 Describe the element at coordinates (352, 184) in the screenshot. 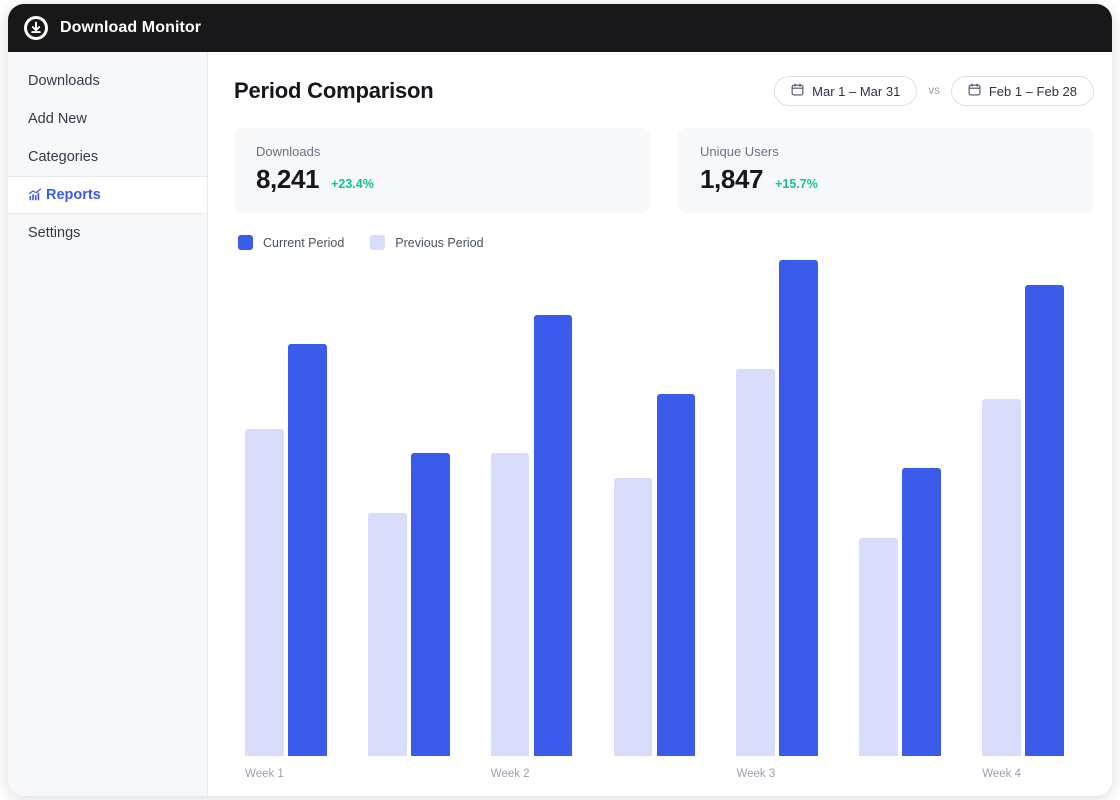

I see `stat-delta-badge: +23.4%` at that location.